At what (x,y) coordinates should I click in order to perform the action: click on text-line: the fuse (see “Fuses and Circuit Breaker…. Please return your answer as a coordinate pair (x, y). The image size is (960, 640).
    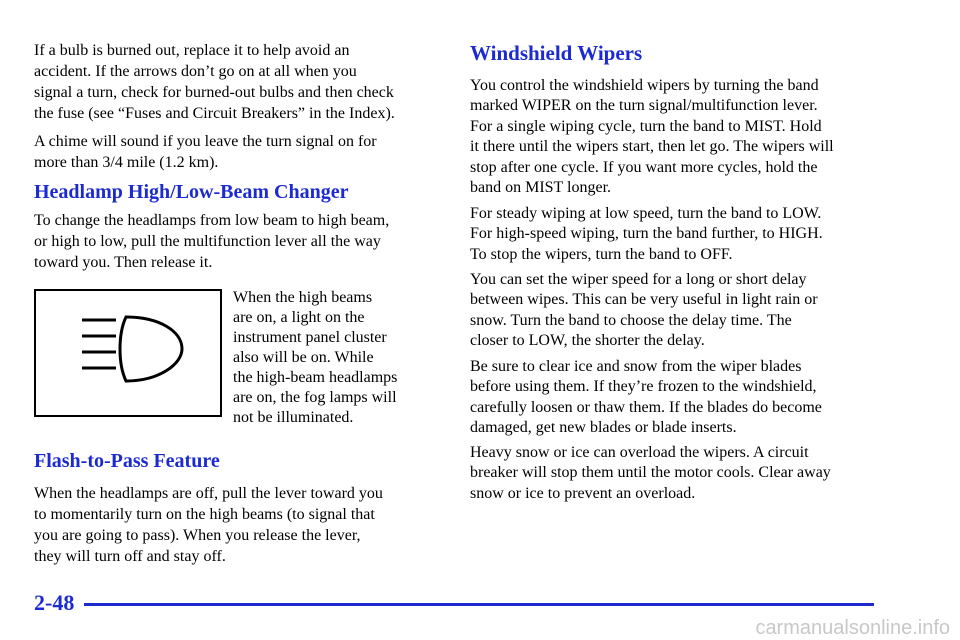
    Looking at the image, I should click on (214, 113).